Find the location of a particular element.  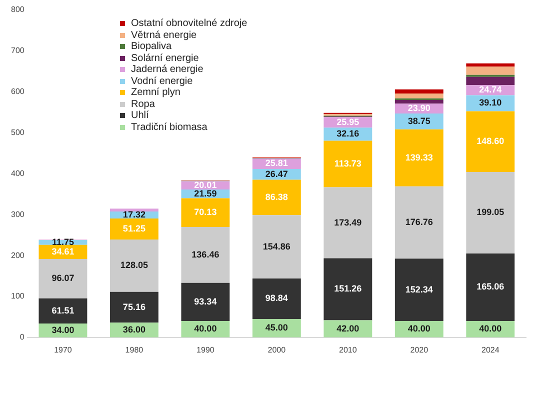

legend-label: Ropa is located at coordinates (143, 104).